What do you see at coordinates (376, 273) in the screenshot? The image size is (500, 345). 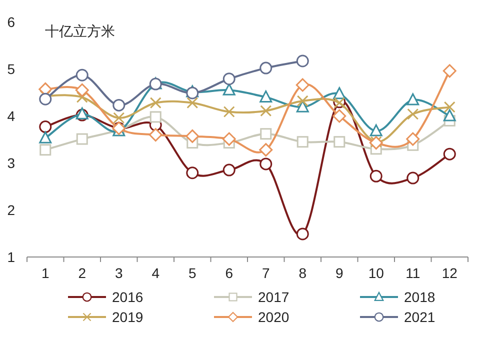 I see `x-tick-label: 10` at bounding box center [376, 273].